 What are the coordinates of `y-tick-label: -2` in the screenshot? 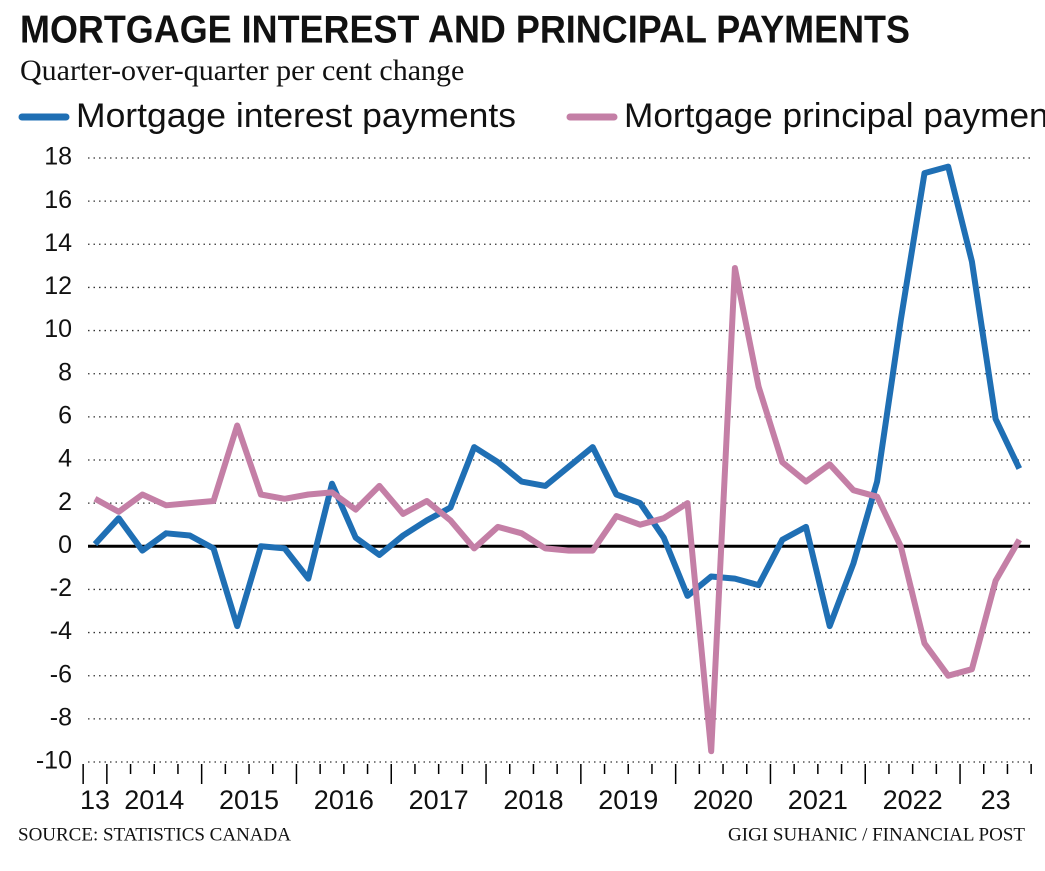 It's located at (61, 588).